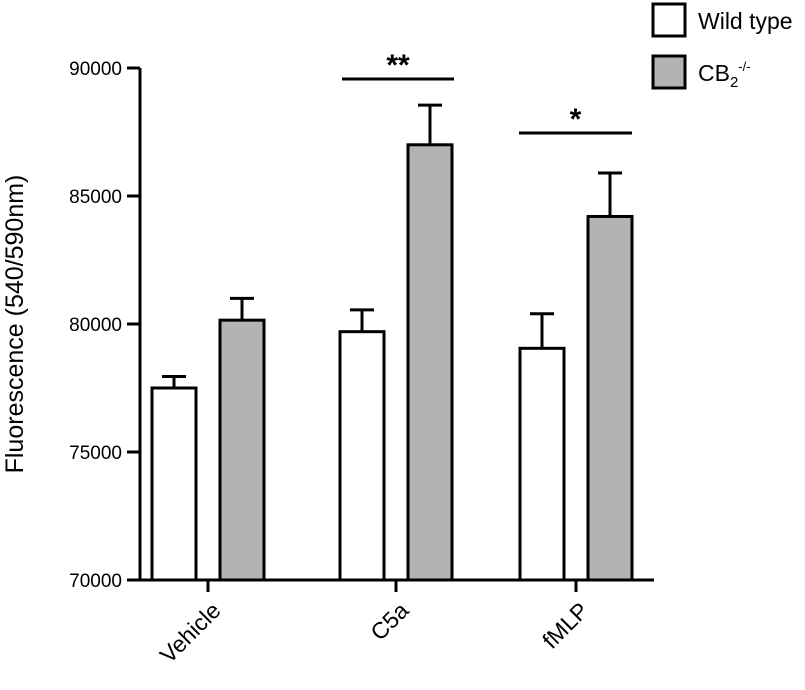  What do you see at coordinates (669, 20) in the screenshot?
I see `legend-swatch-wild-type` at bounding box center [669, 20].